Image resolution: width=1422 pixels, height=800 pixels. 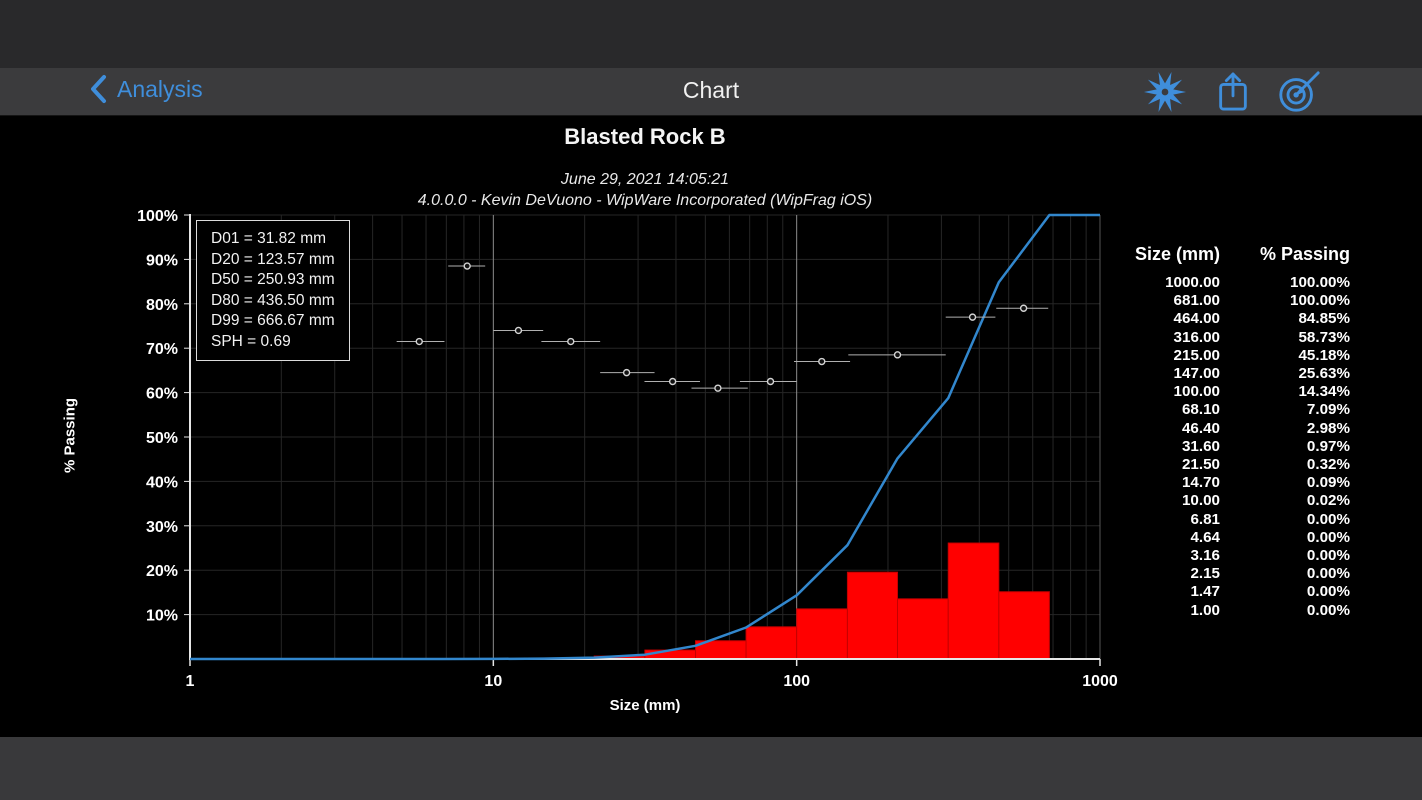 I want to click on svg-text: 70%, so click(x=162, y=349).